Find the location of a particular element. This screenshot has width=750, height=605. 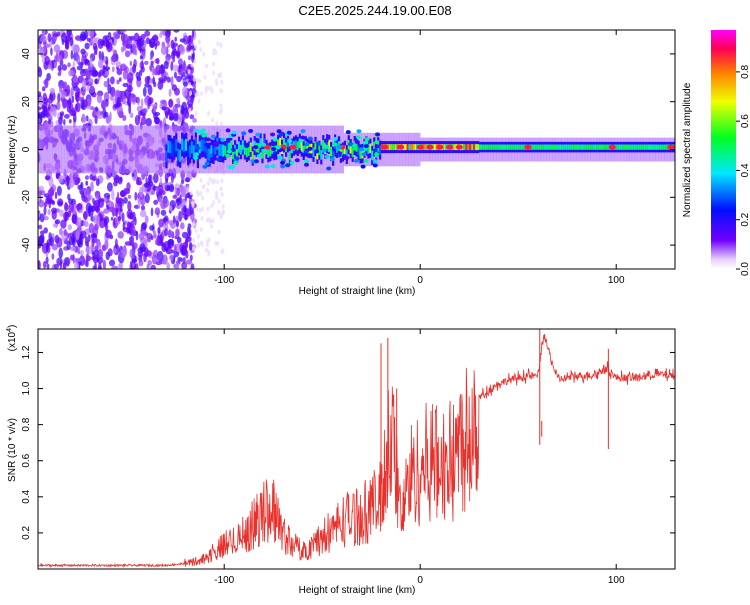

colorbar-tick-label: 0.2 is located at coordinates (745, 219).